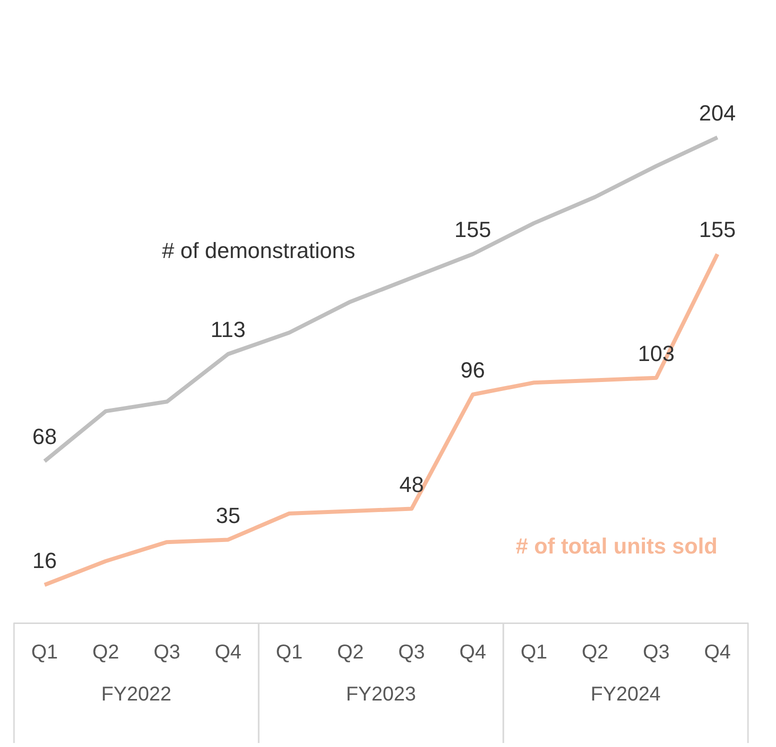 This screenshot has height=747, width=776. I want to click on data-label: 48, so click(411, 484).